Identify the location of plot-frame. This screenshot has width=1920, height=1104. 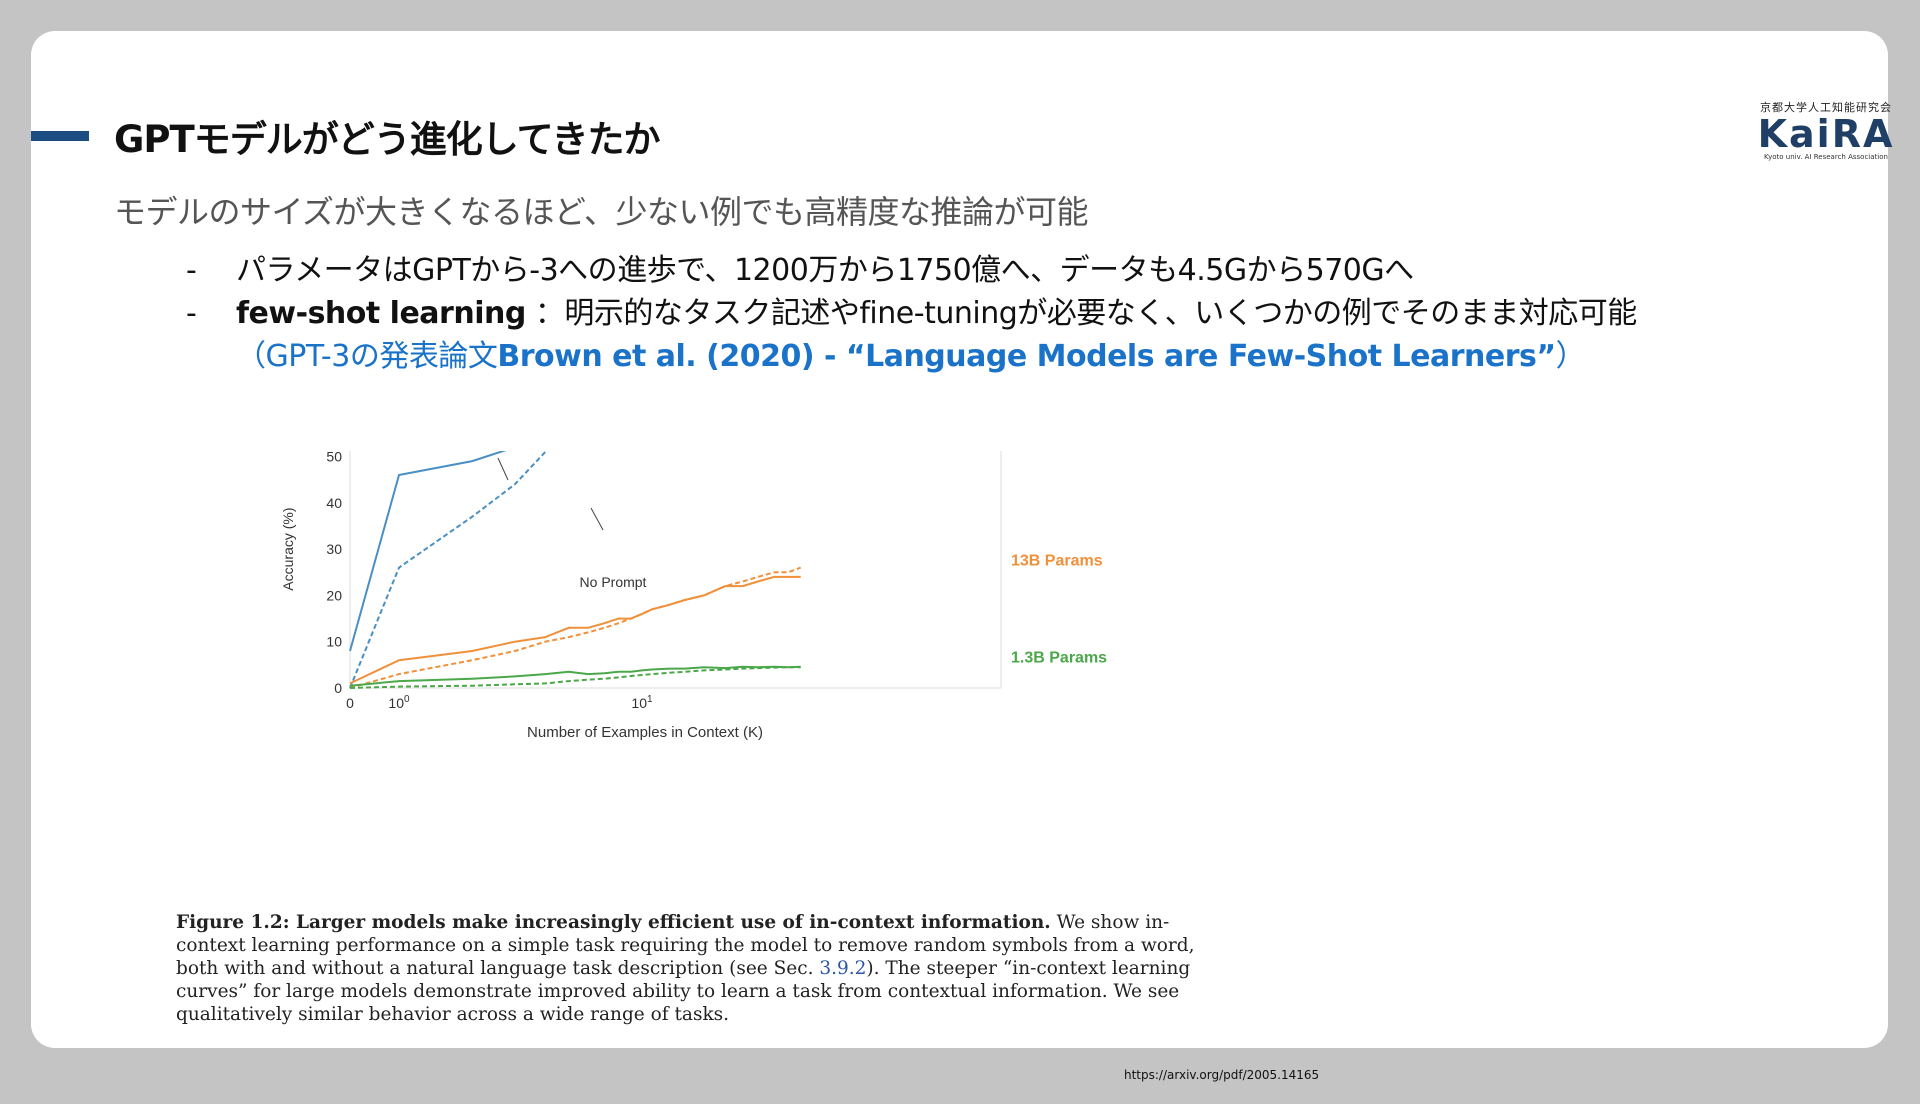
(675, 570).